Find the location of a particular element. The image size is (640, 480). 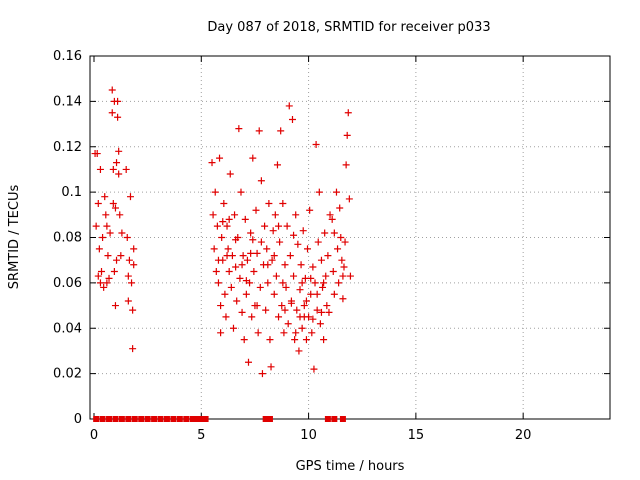

y-tick-label: 0.02 is located at coordinates (67, 374).